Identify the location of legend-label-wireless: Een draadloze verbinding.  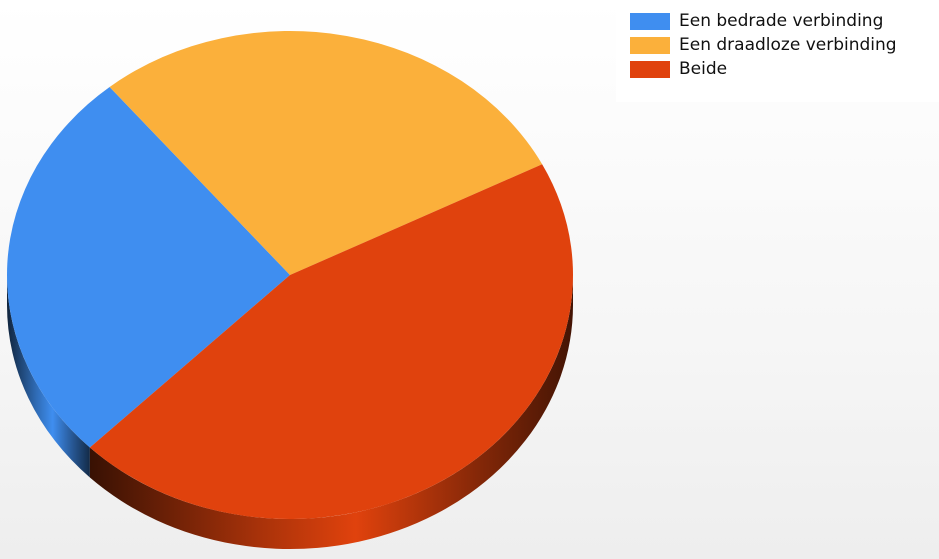
(788, 45).